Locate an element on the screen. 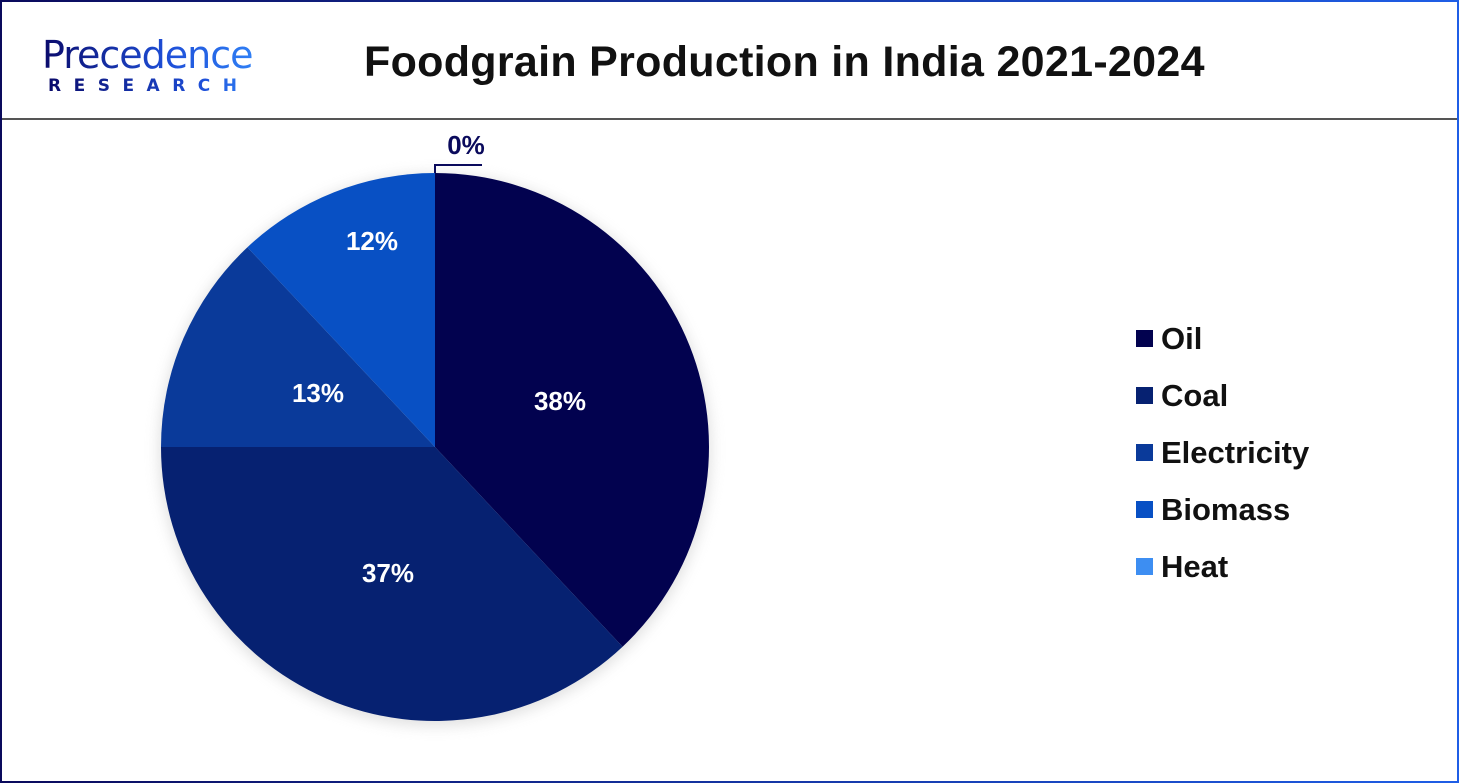 The image size is (1459, 783). legend-label: Oil is located at coordinates (1182, 338).